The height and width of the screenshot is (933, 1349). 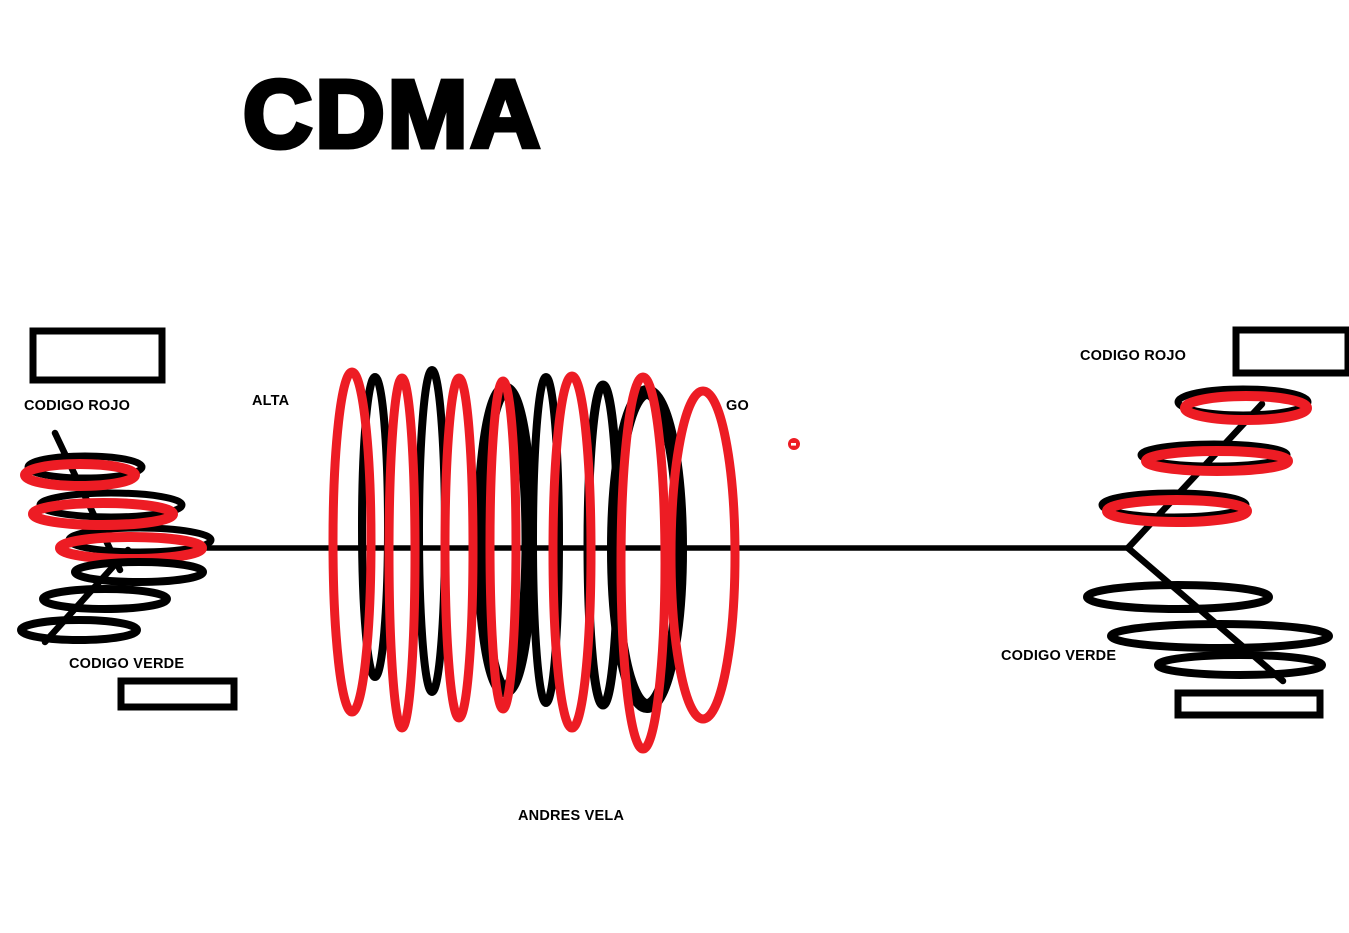 I want to click on right-green-code-box, so click(x=1249, y=704).